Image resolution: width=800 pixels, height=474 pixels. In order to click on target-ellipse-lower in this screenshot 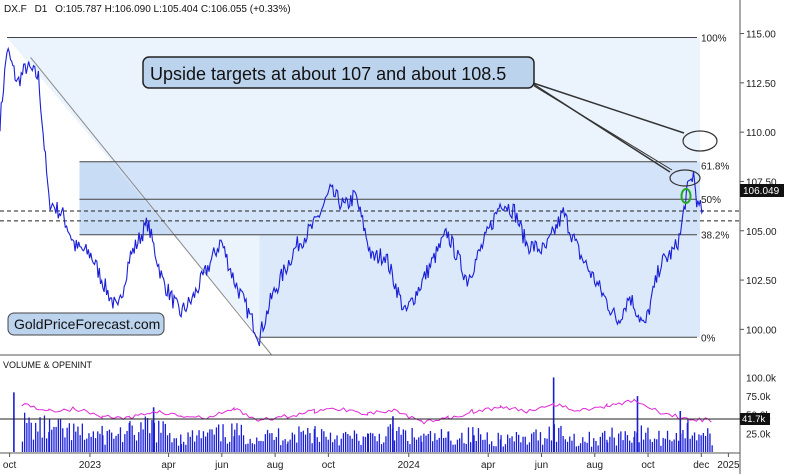, I will do `click(685, 178)`.